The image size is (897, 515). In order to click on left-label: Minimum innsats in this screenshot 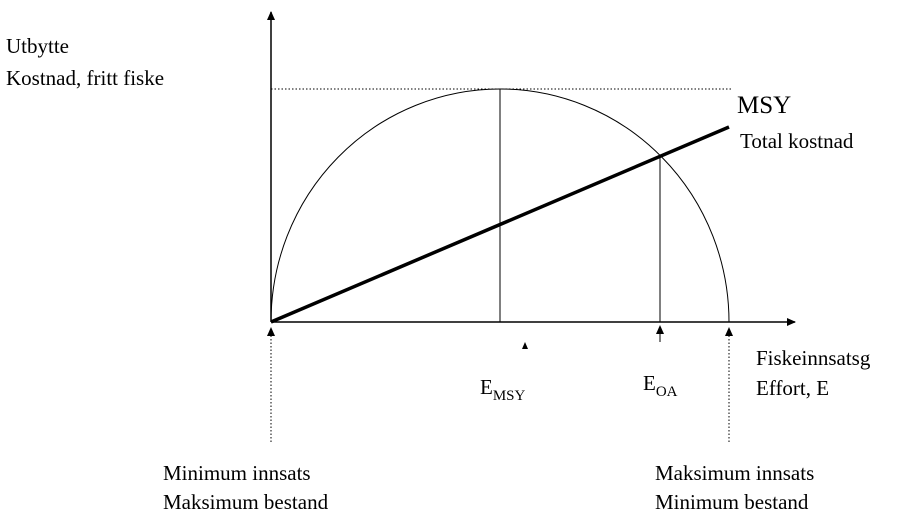, I will do `click(237, 473)`.